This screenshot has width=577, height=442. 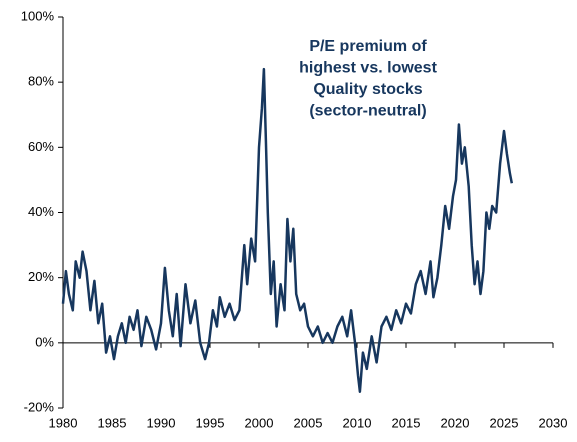 I want to click on y-tick-label: 0%, so click(x=44, y=341).